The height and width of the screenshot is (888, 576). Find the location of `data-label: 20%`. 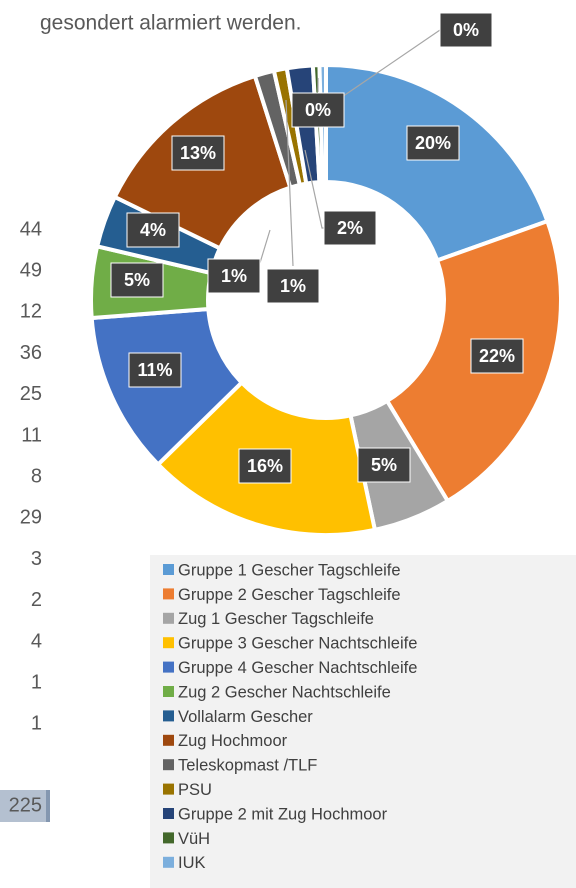

data-label: 20% is located at coordinates (433, 143).